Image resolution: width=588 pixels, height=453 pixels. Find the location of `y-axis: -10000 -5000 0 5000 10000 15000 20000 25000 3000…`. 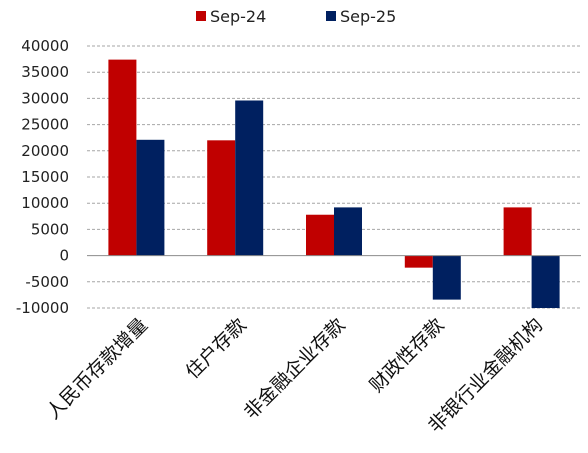

y-axis: -10000 -5000 0 5000 10000 15000 20000 25000 3000… is located at coordinates (42, 177).